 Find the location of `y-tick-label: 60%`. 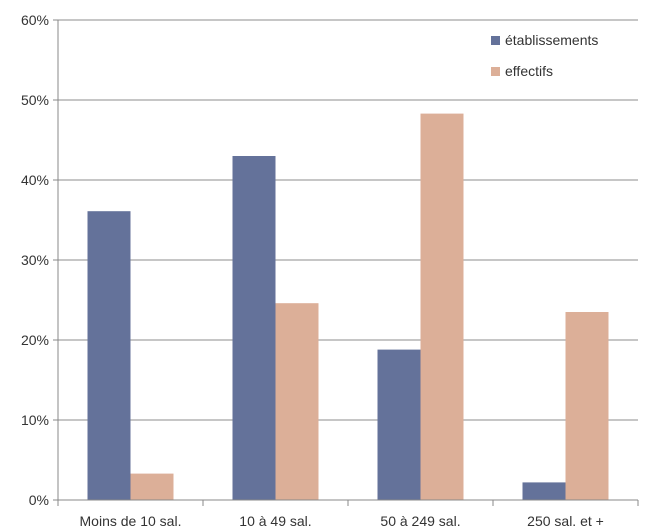

y-tick-label: 60% is located at coordinates (35, 20).